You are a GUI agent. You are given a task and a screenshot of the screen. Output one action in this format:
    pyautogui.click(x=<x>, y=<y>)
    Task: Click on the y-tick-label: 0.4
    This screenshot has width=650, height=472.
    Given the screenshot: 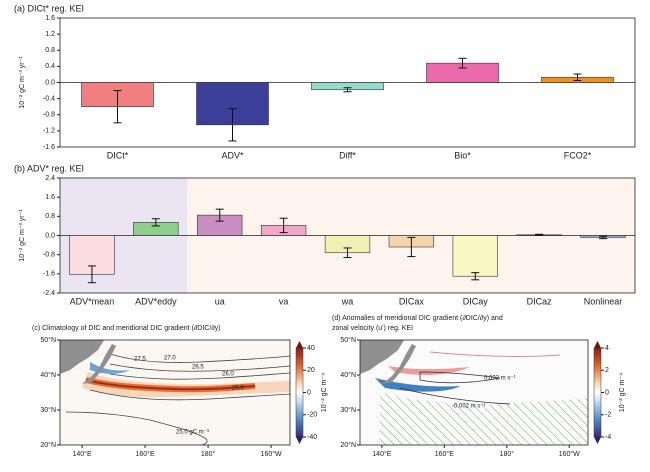 What is the action you would take?
    pyautogui.click(x=50, y=66)
    